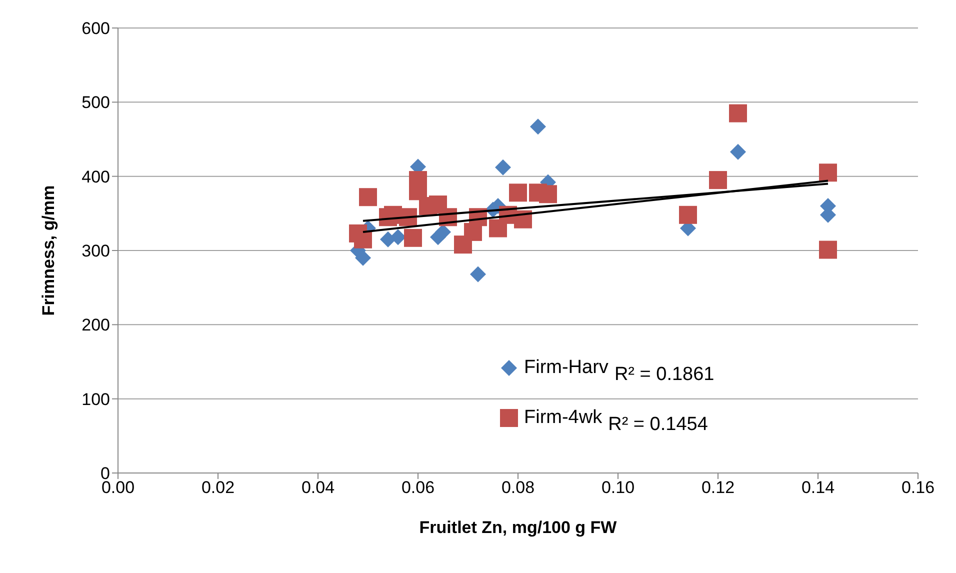  Describe the element at coordinates (658, 425) in the screenshot. I see `annotation: R² = 0.1454` at that location.